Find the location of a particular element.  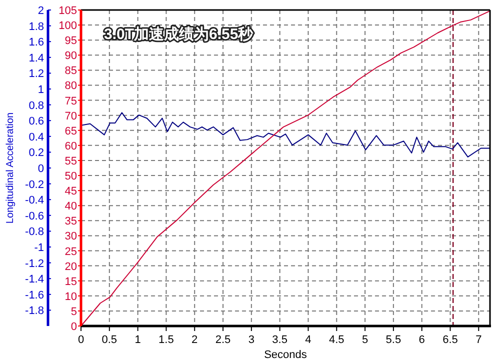

x-tick-label: 7 is located at coordinates (479, 340).